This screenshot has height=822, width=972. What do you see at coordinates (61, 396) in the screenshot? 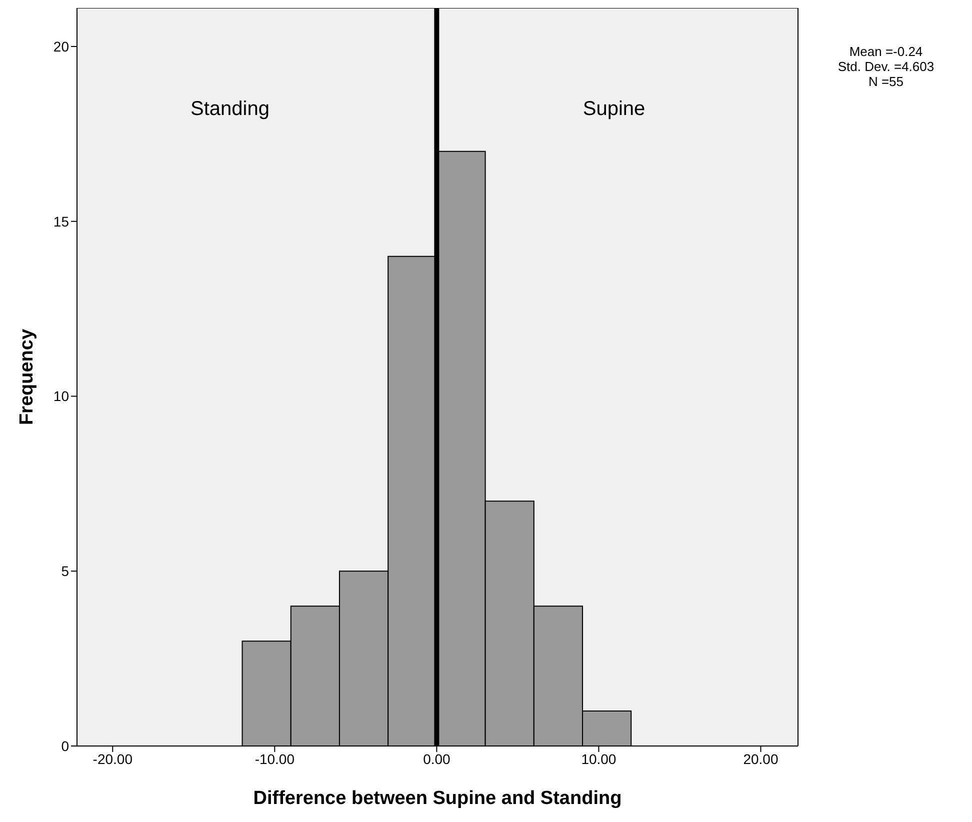
I see `y-tick-label: 10` at bounding box center [61, 396].